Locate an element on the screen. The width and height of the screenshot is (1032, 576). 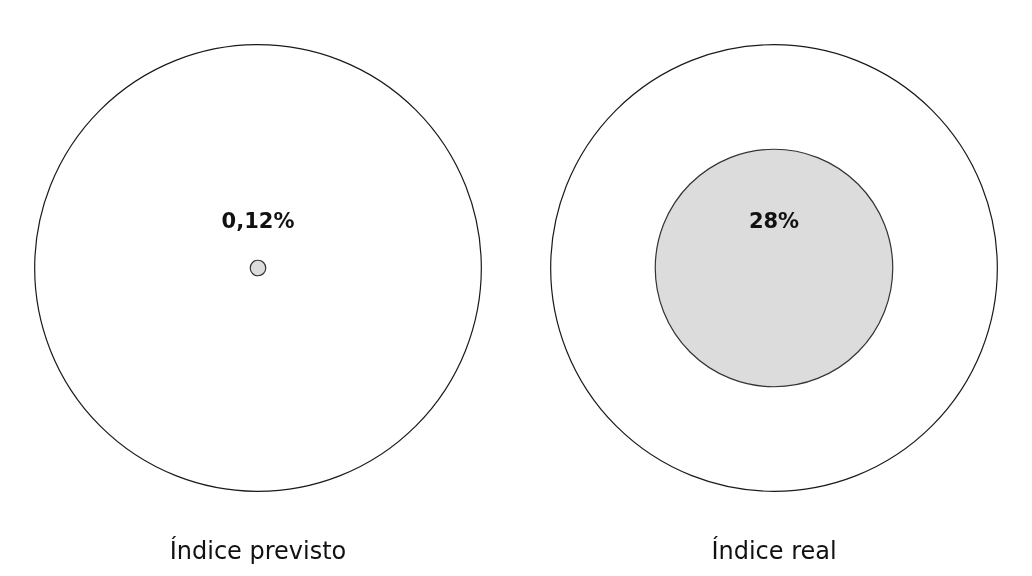
data-label: 28% is located at coordinates (774, 221).